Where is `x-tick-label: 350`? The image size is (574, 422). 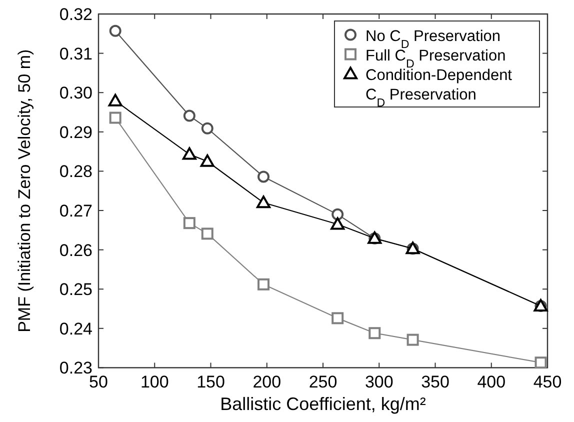
x-tick-label: 350 is located at coordinates (435, 382).